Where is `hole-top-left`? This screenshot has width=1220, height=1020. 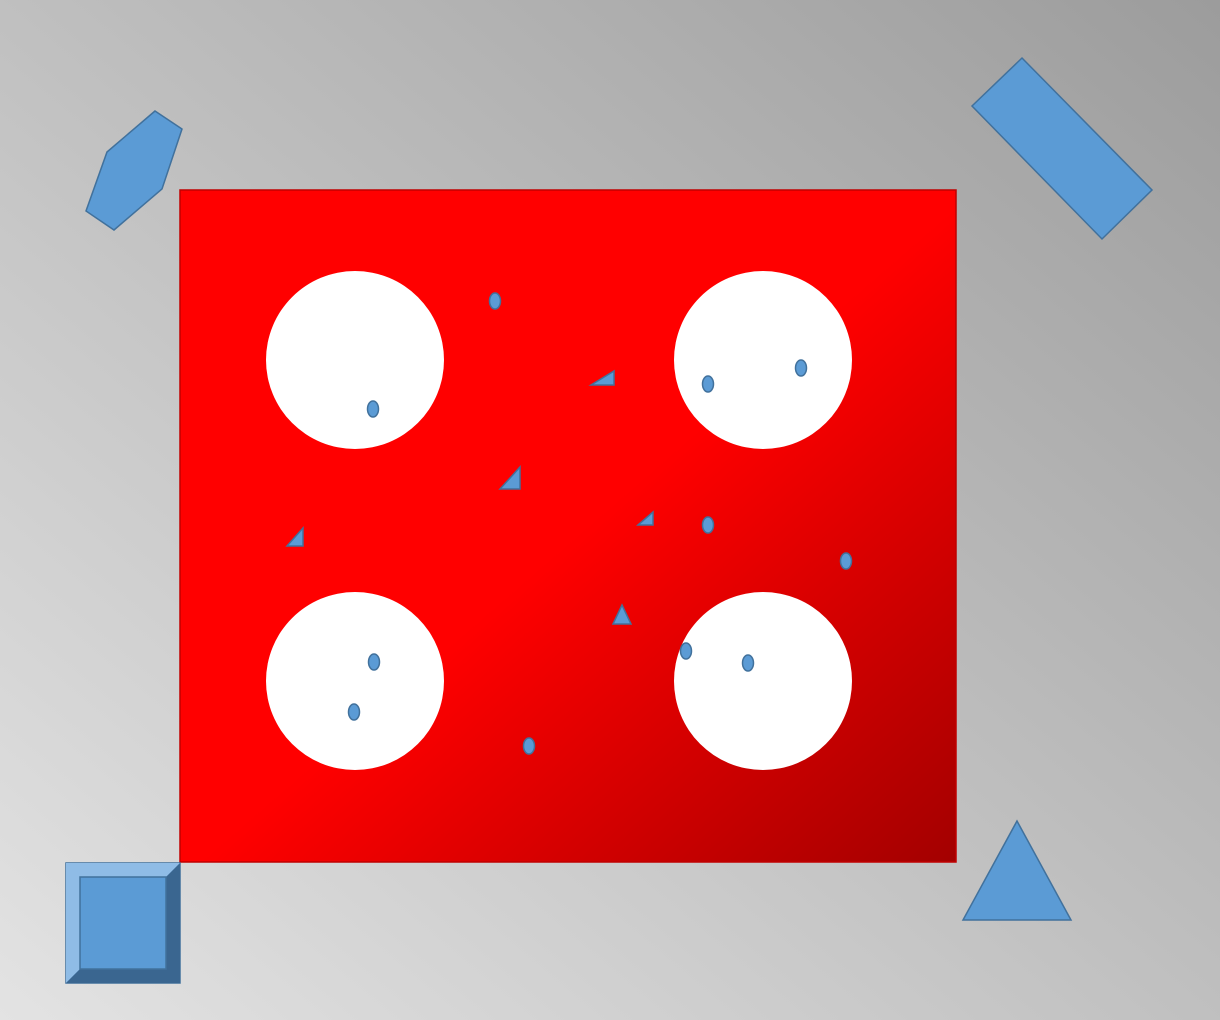 hole-top-left is located at coordinates (355, 360).